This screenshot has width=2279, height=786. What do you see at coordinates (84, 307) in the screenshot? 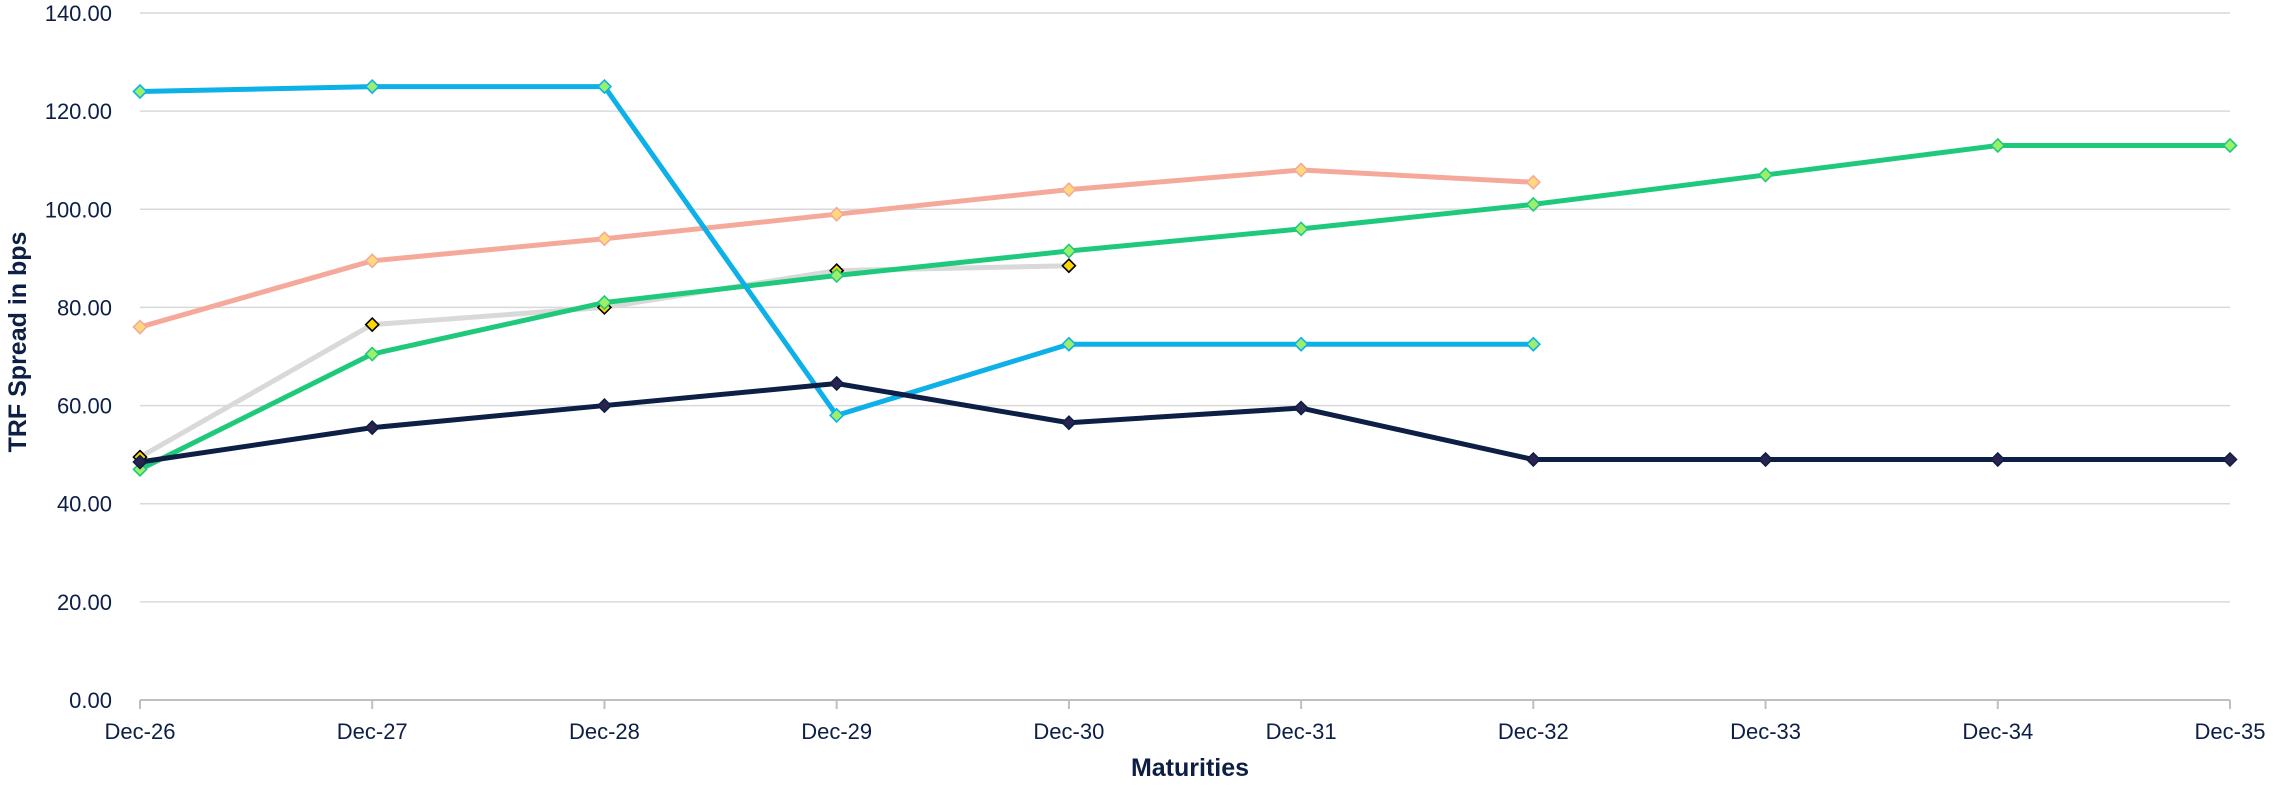
I see `y-tick-label: 80.00` at bounding box center [84, 307].